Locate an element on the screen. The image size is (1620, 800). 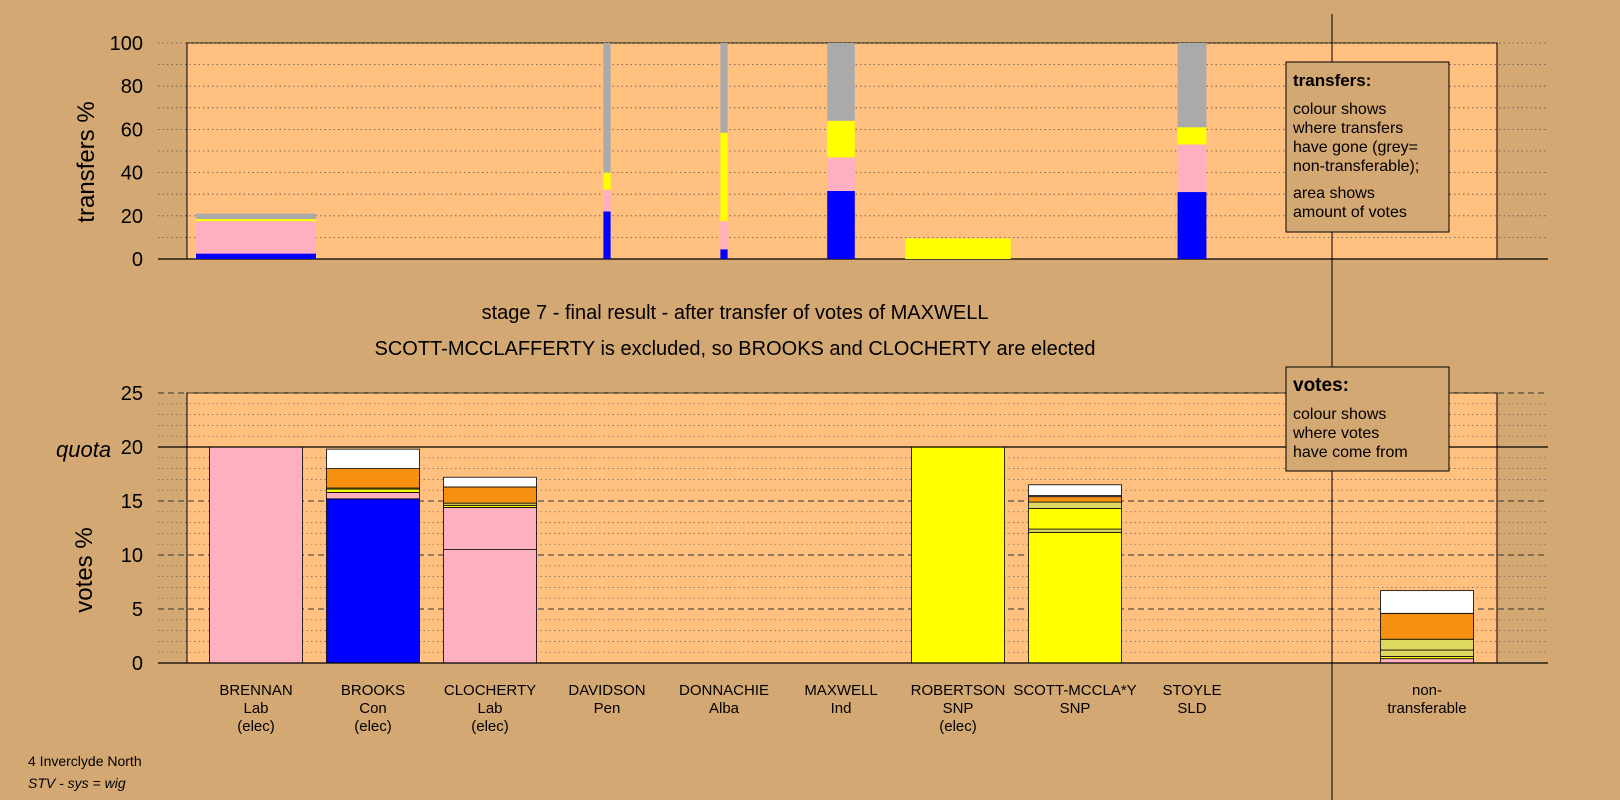
candidate-label: Pen is located at coordinates (607, 708).